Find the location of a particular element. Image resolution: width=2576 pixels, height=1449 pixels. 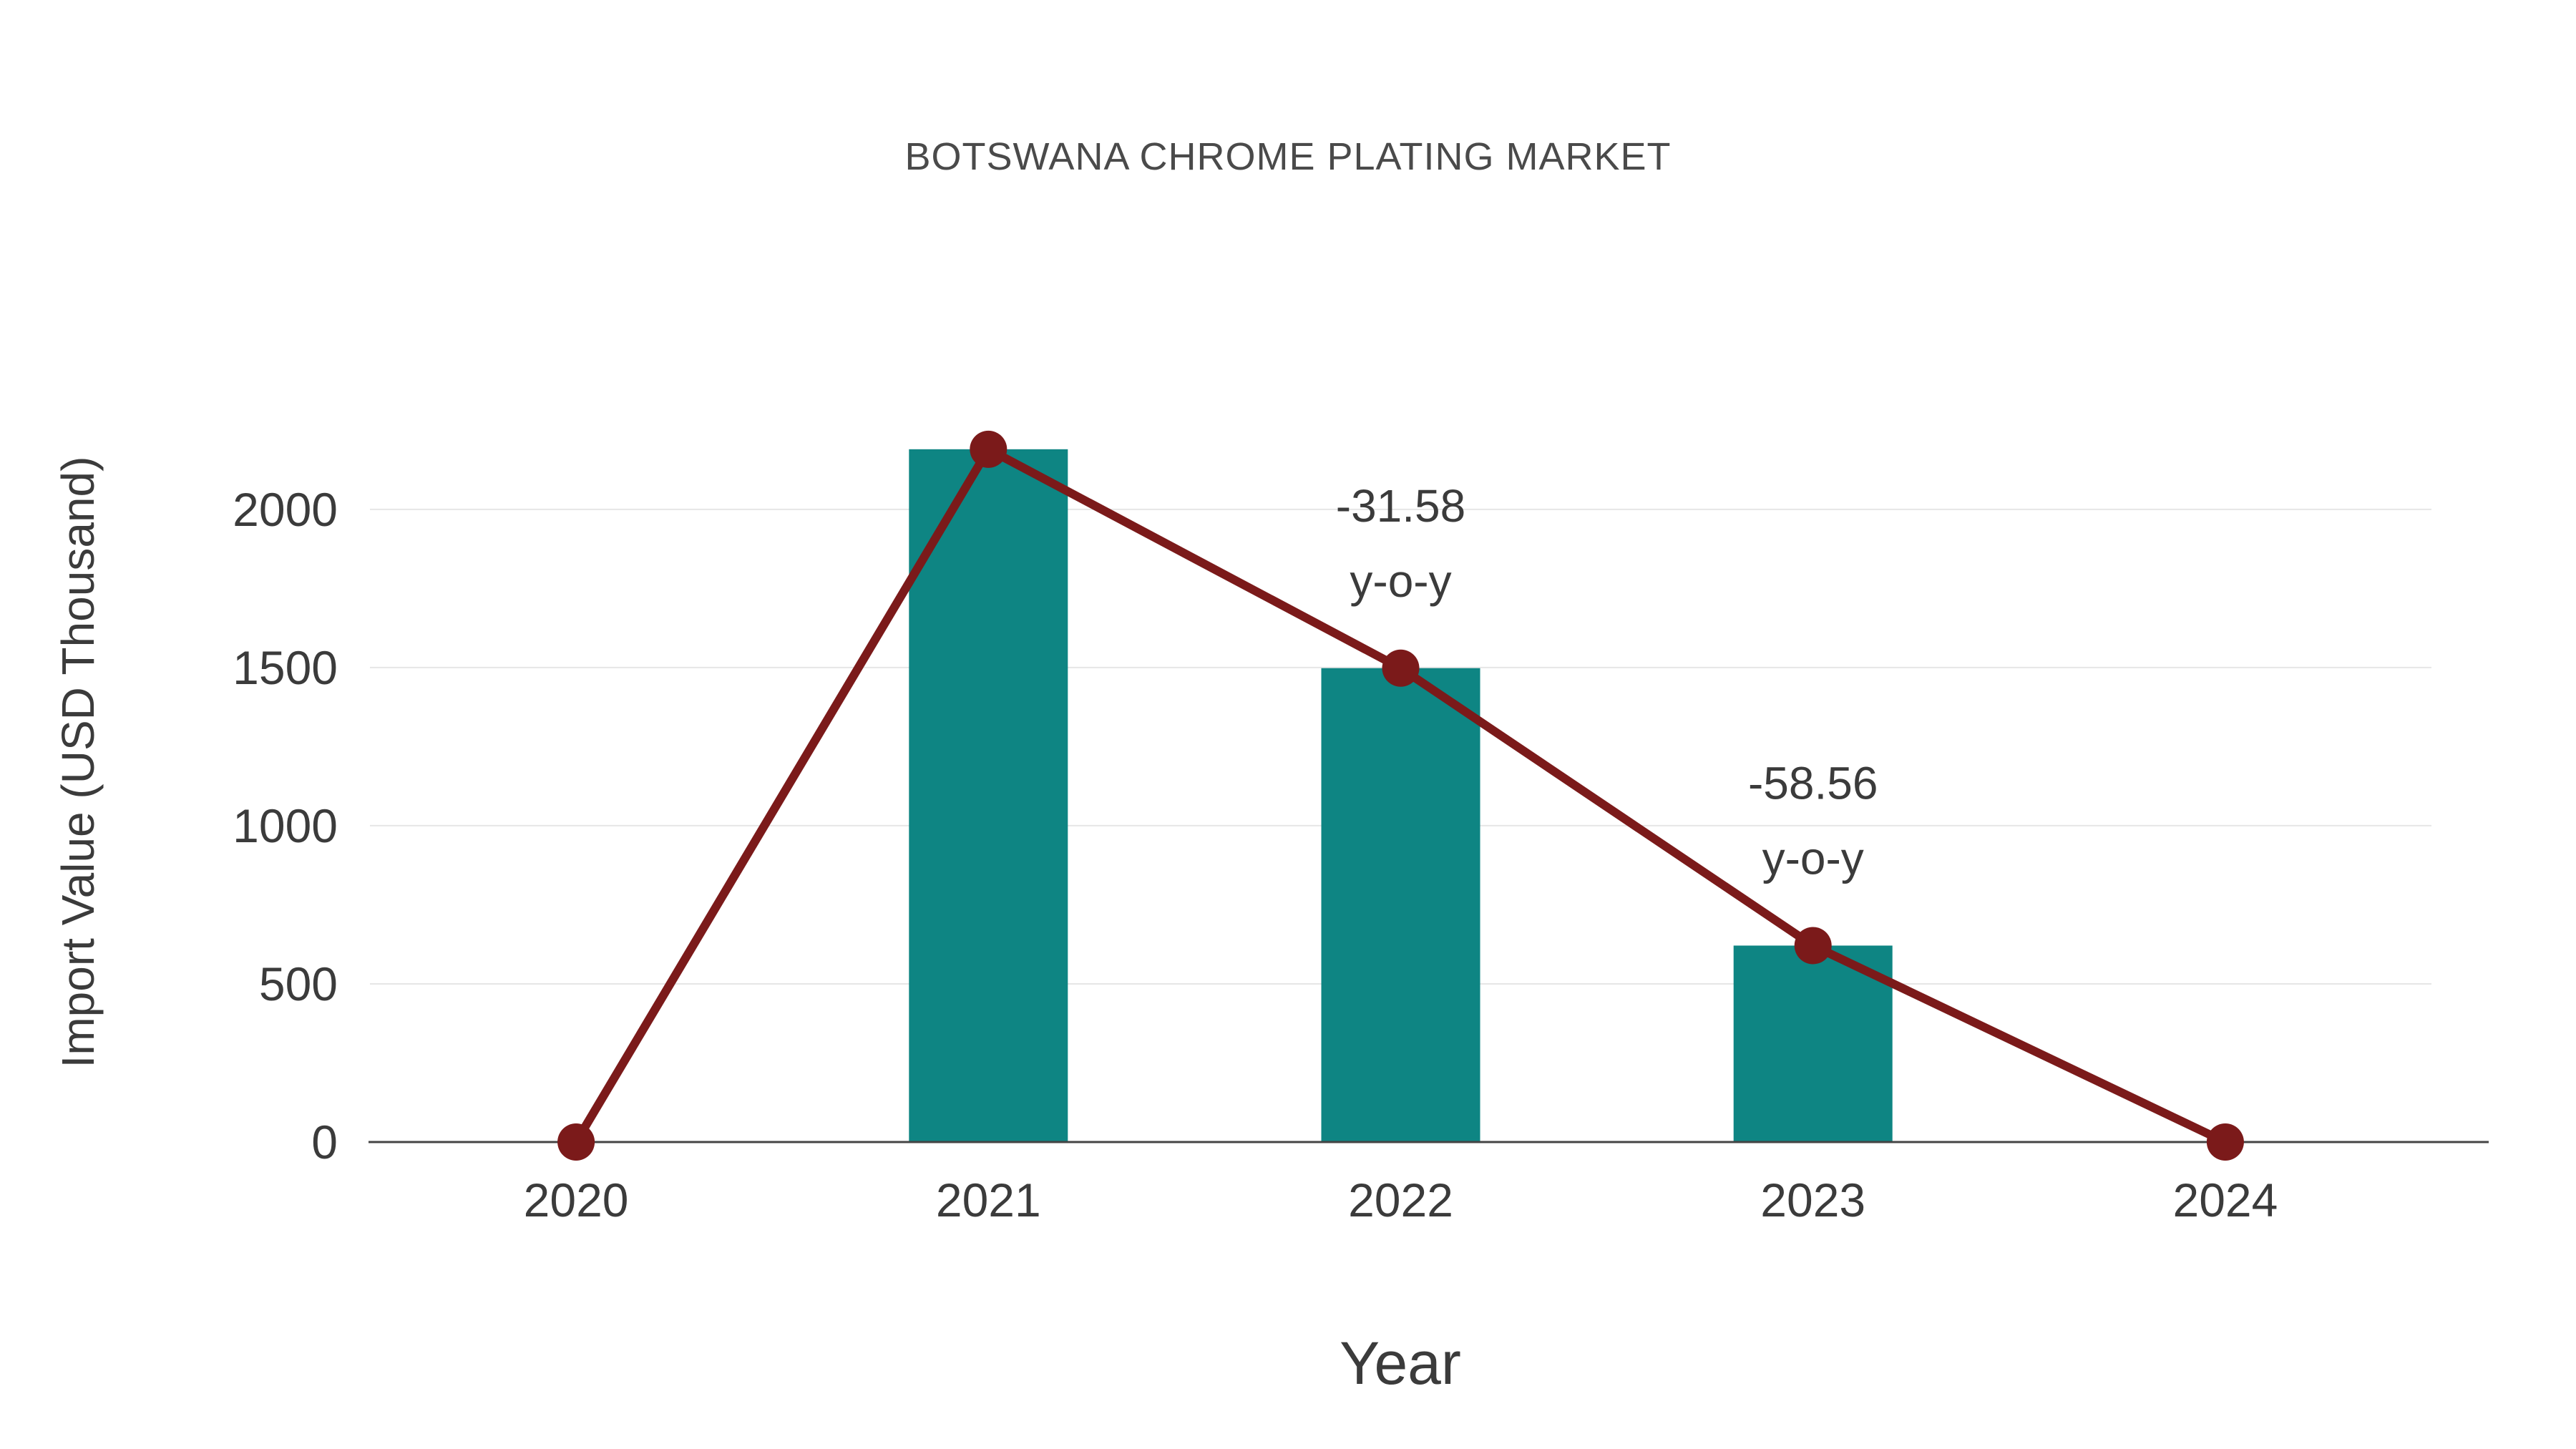

x-tick-label: 2023 is located at coordinates (1813, 1200).